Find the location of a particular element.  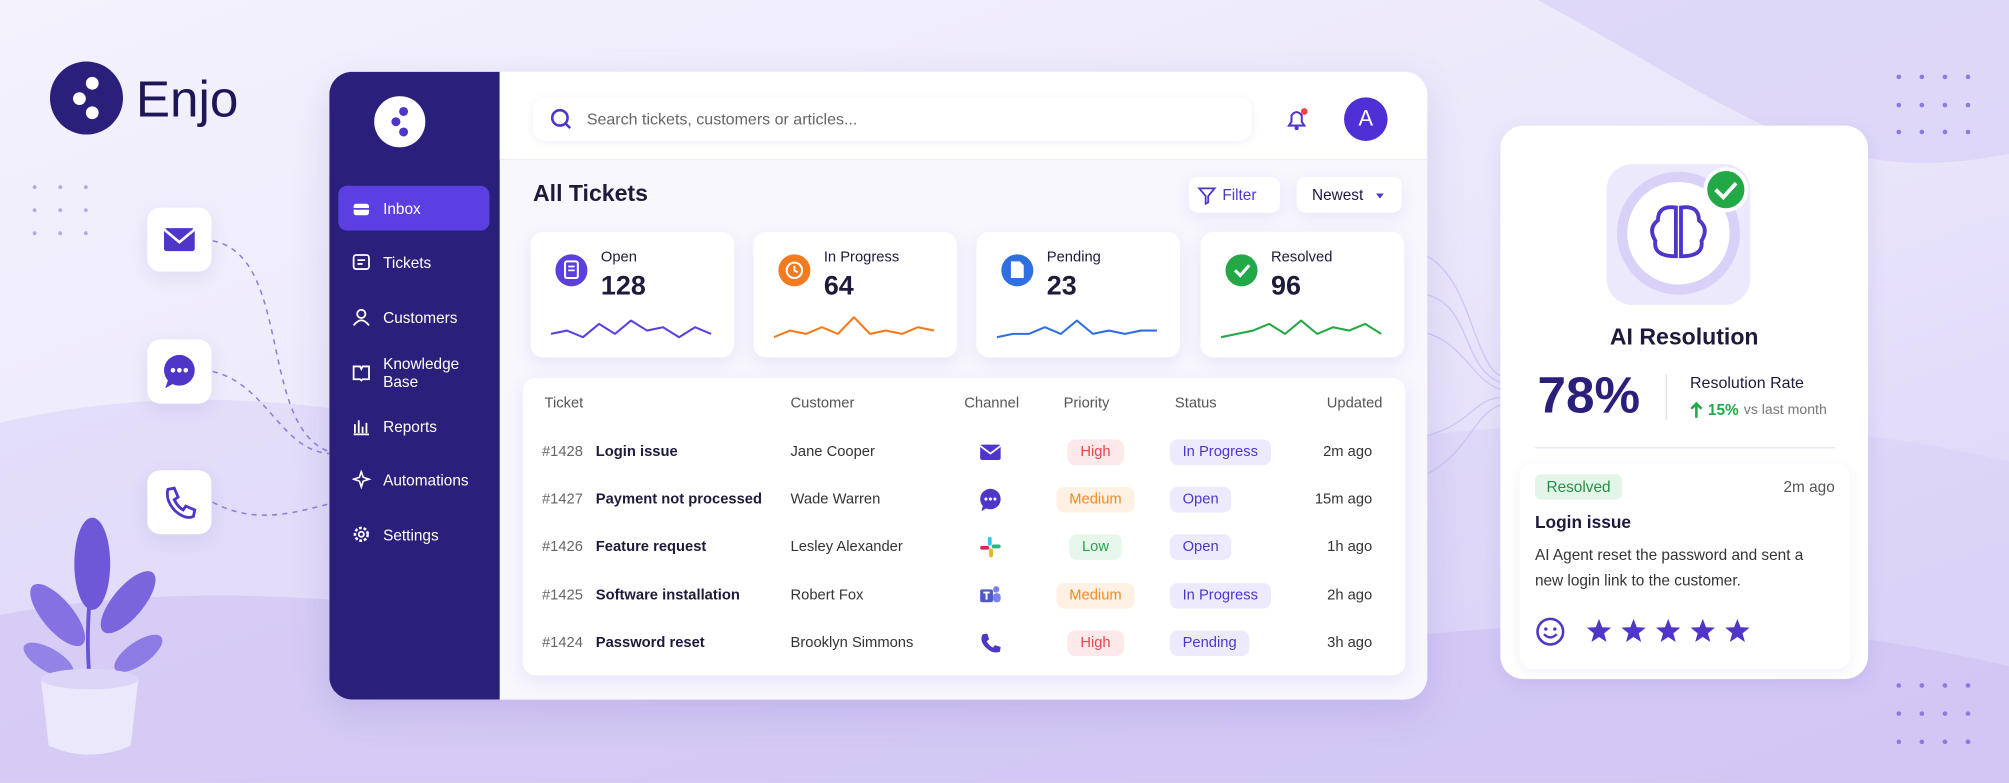

ai-title: AI Resolution is located at coordinates (1684, 337).